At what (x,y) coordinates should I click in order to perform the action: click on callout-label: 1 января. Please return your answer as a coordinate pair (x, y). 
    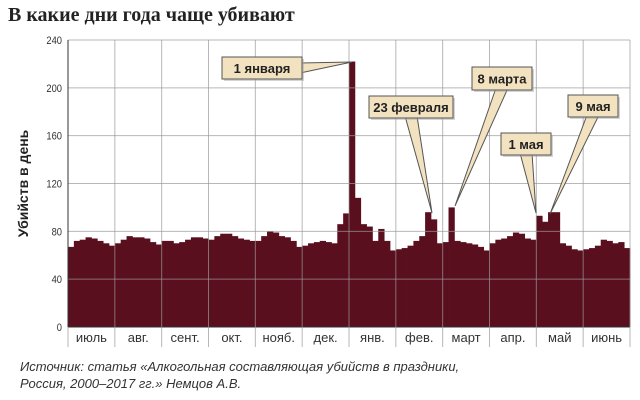
    Looking at the image, I should click on (262, 68).